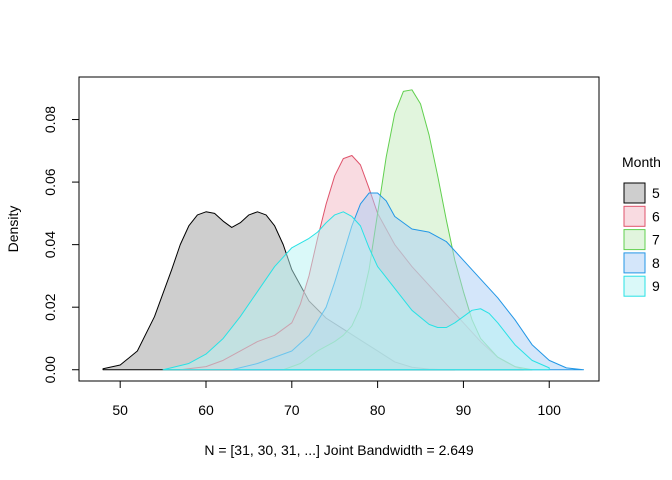 Image resolution: width=672 pixels, height=480 pixels. I want to click on x-axis: 50 60 70 80 90 100, so click(337, 399).